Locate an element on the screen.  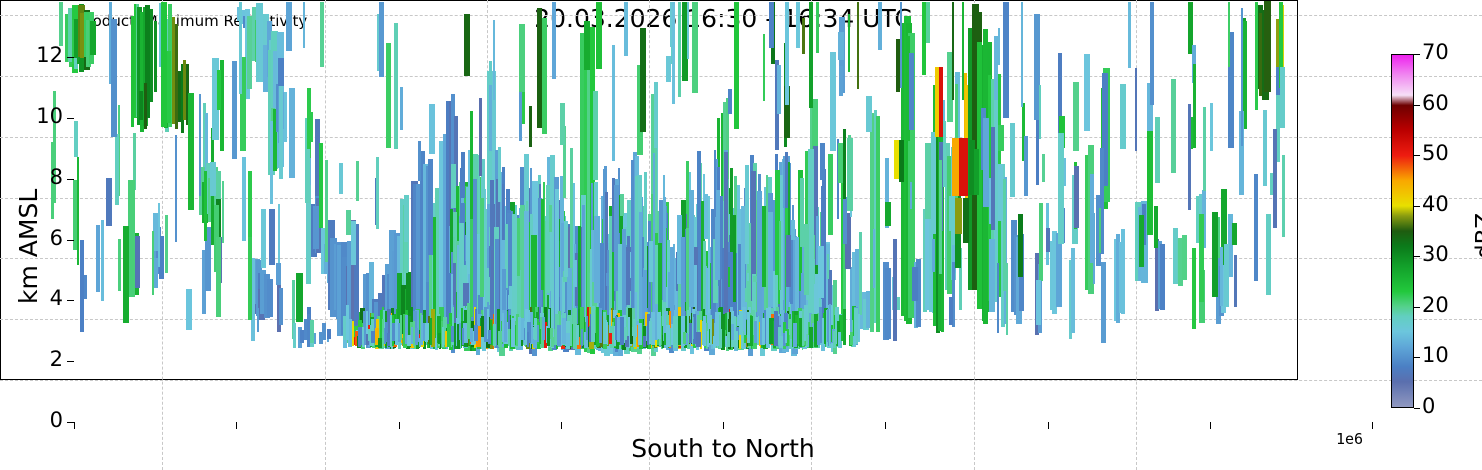
y-axis-tick-label: 8 is located at coordinates (56, 176).